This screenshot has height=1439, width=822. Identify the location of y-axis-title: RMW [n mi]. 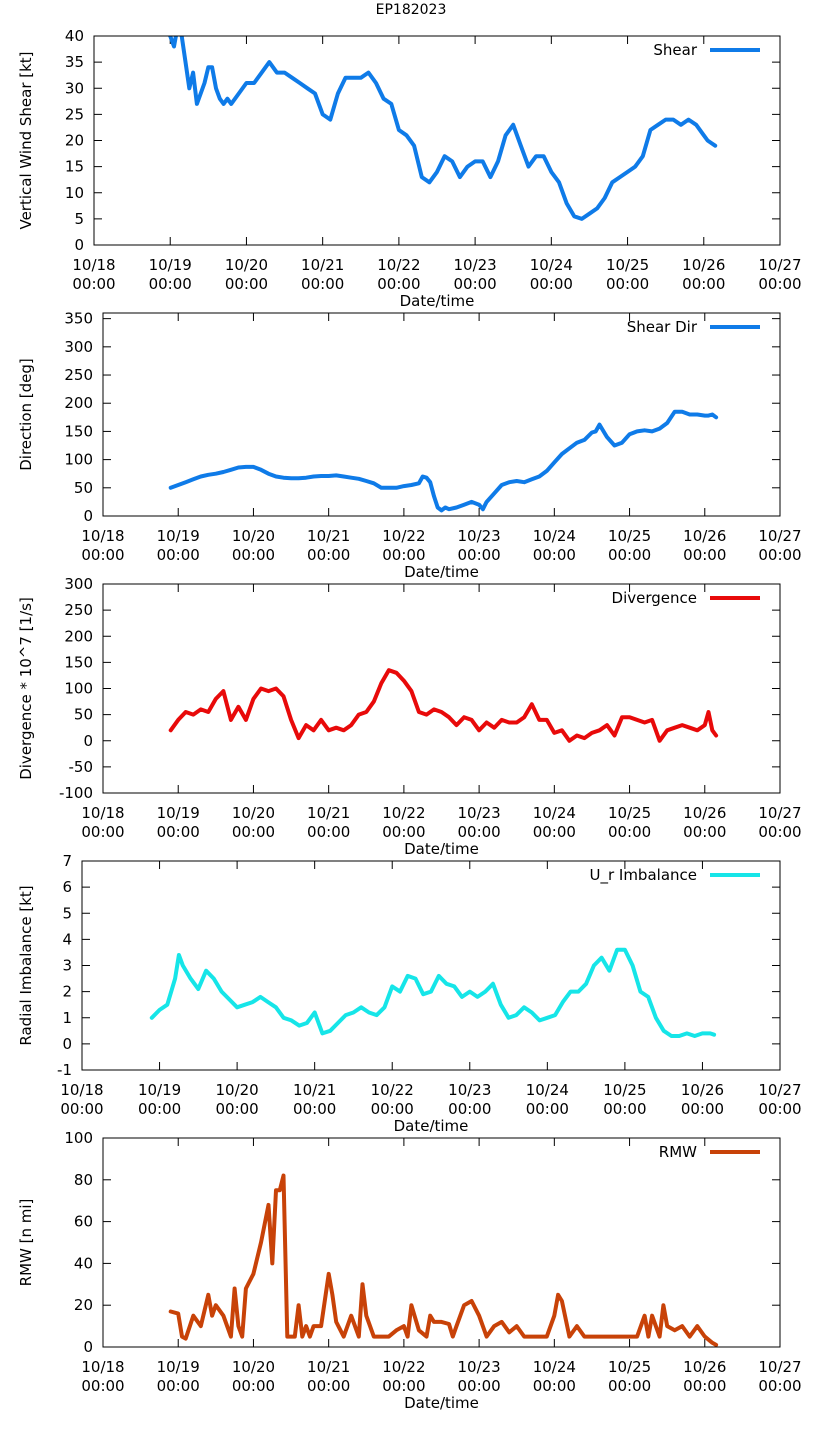
(26, 1243).